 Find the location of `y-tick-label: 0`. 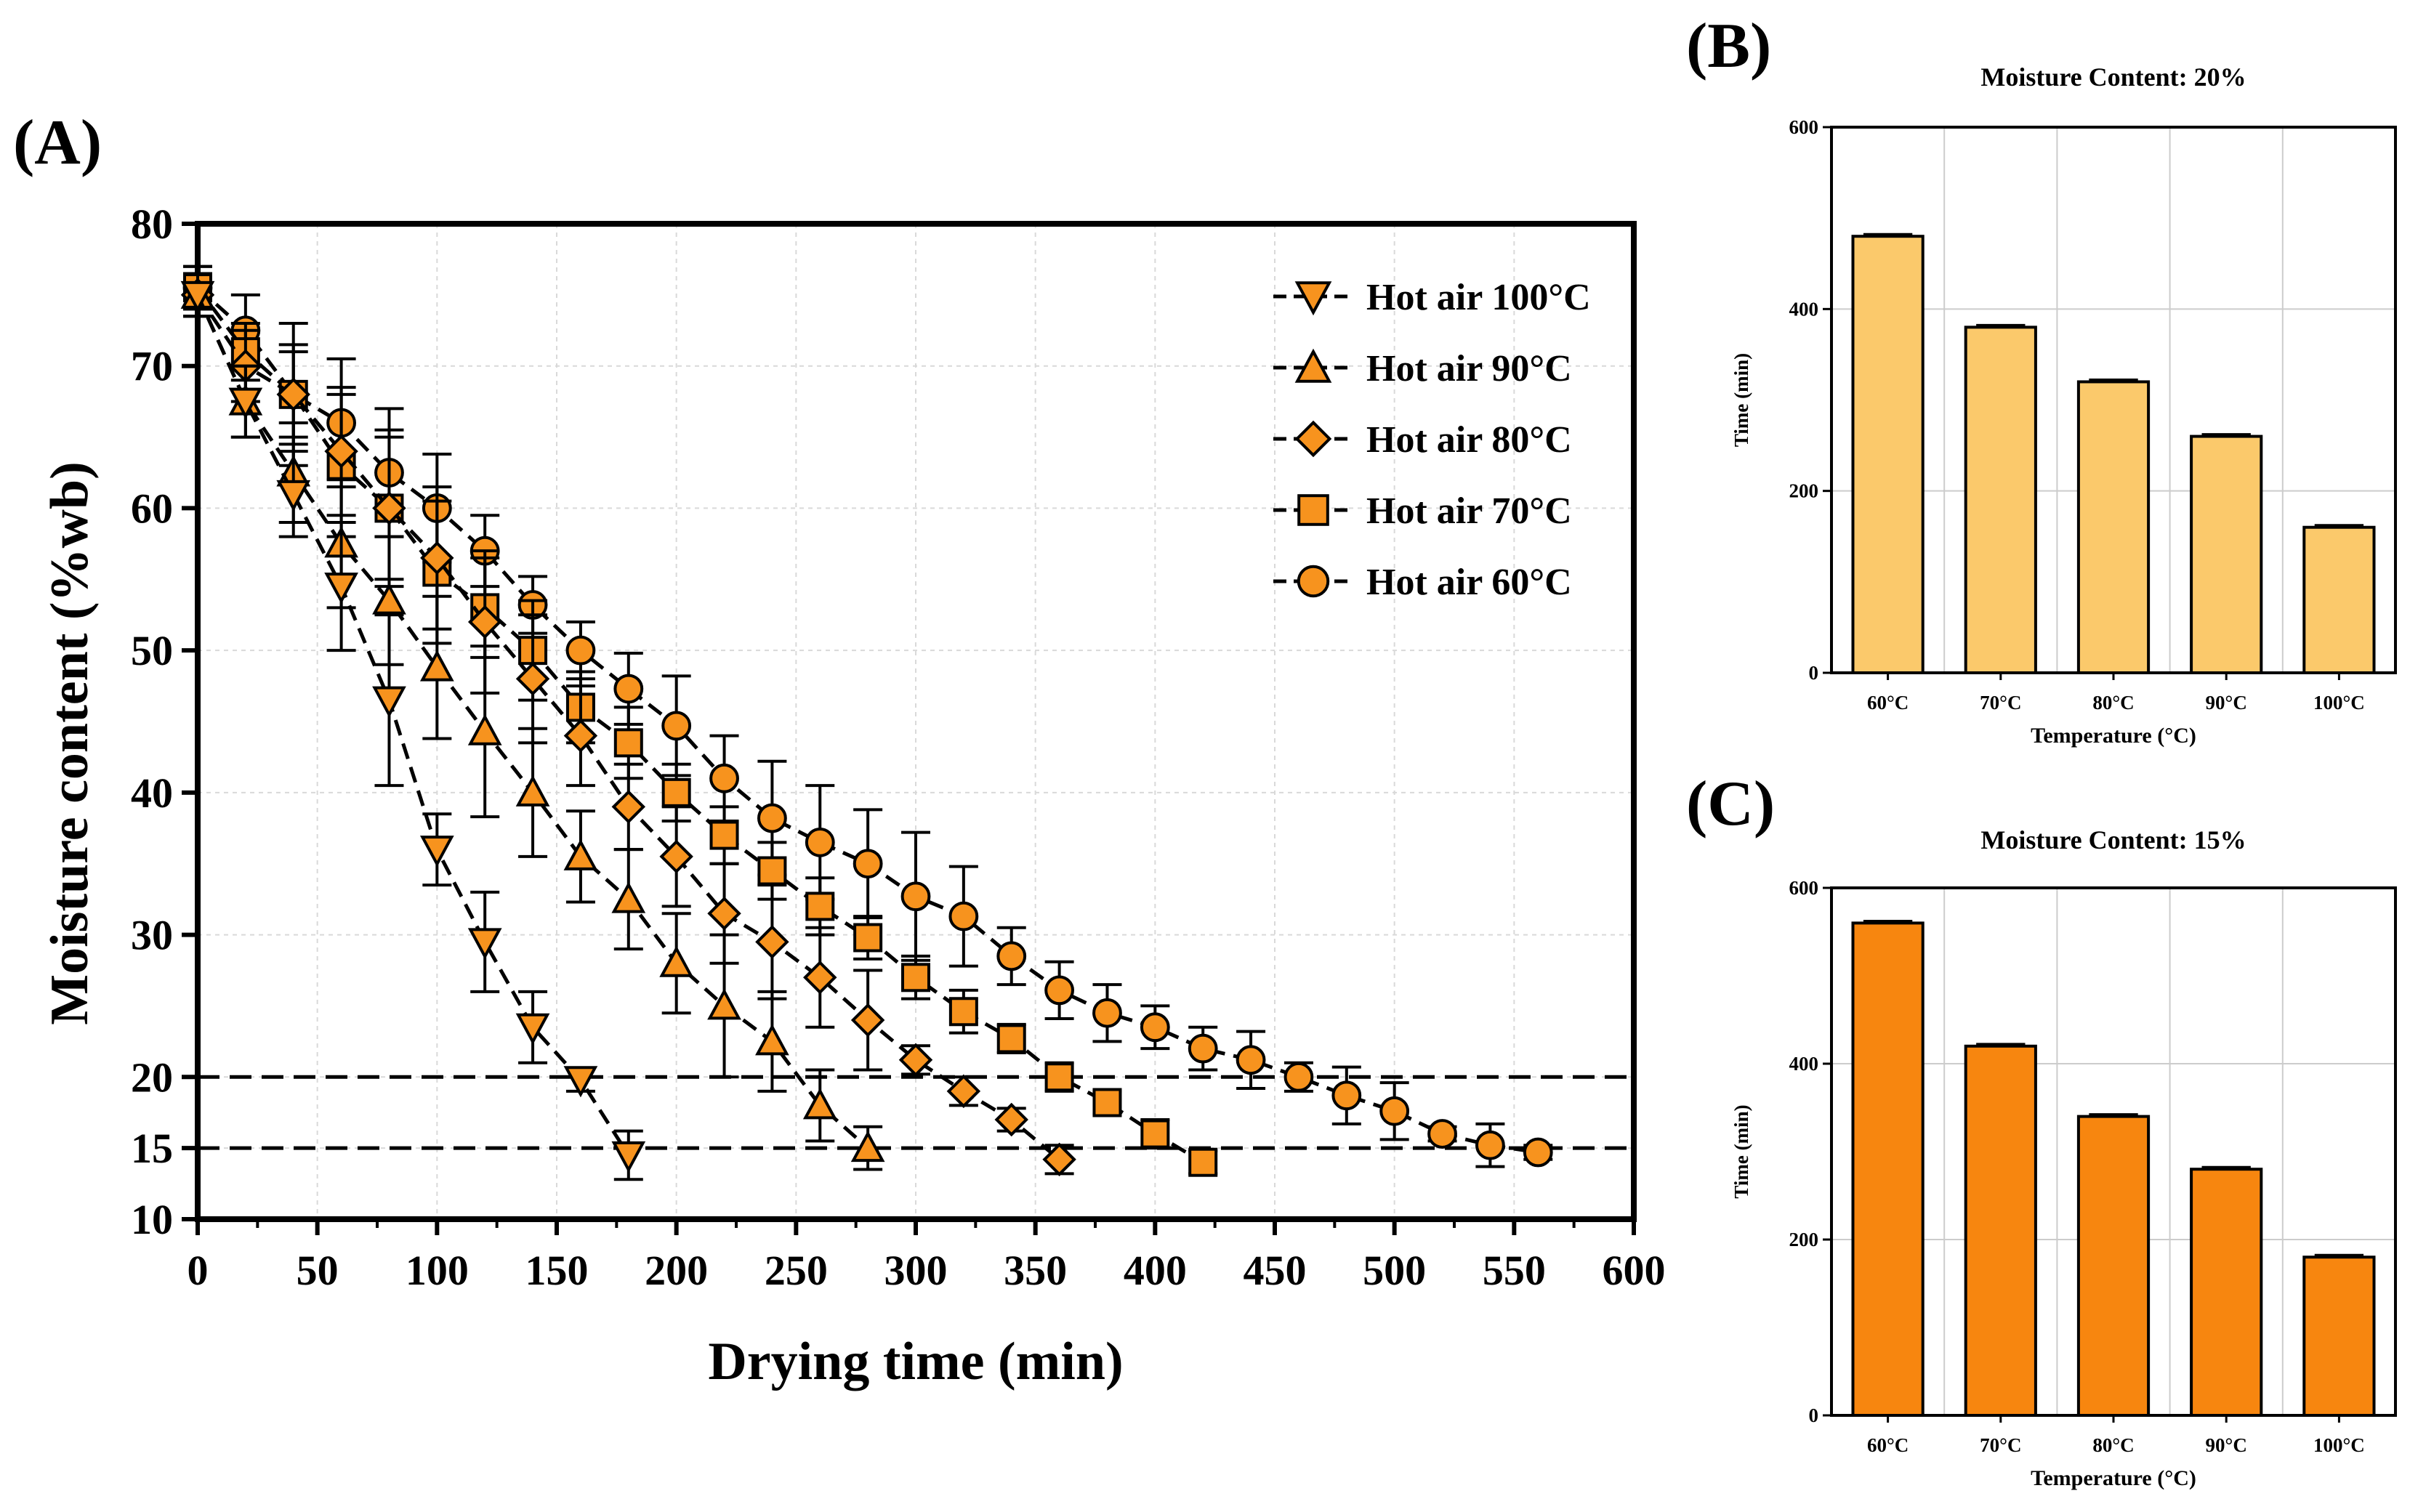

y-tick-label: 0 is located at coordinates (1814, 1415).